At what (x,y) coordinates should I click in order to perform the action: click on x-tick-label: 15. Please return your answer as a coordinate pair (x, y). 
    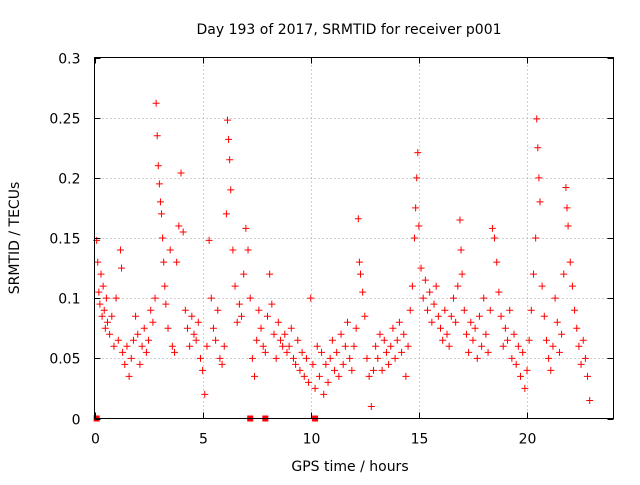
    Looking at the image, I should click on (420, 440).